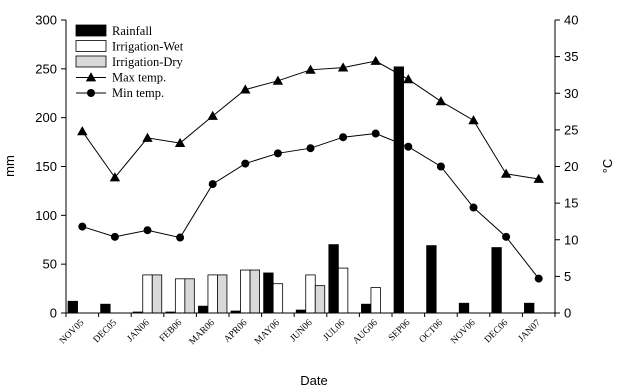  What do you see at coordinates (46, 68) in the screenshot?
I see `y-tick-label-left: 250` at bounding box center [46, 68].